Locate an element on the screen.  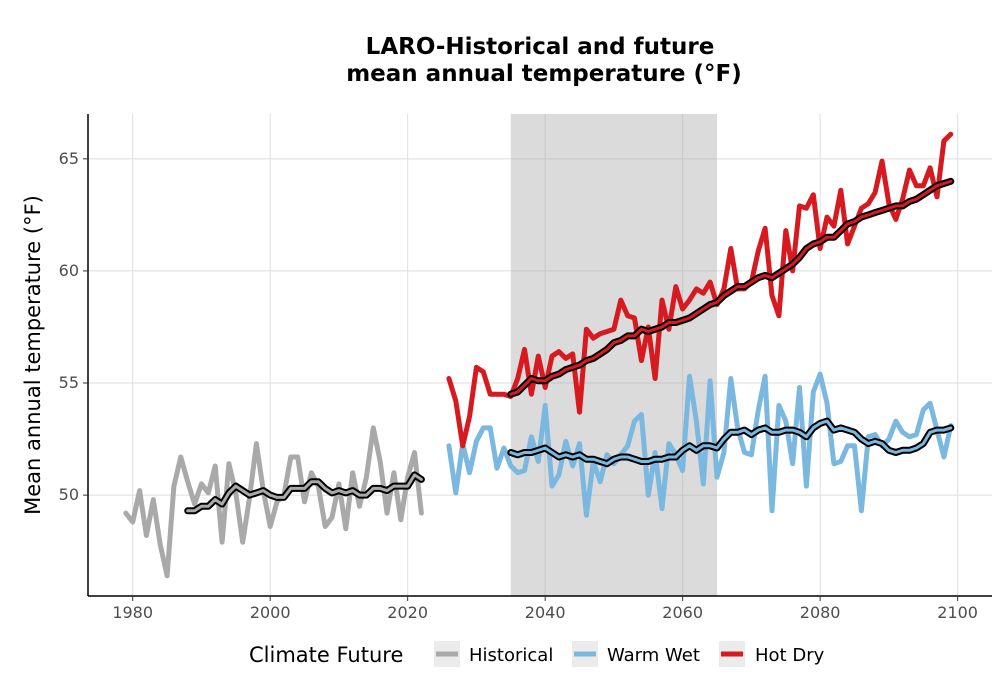
series-line-hot-dry-10-yr-mean is located at coordinates (731, 287).